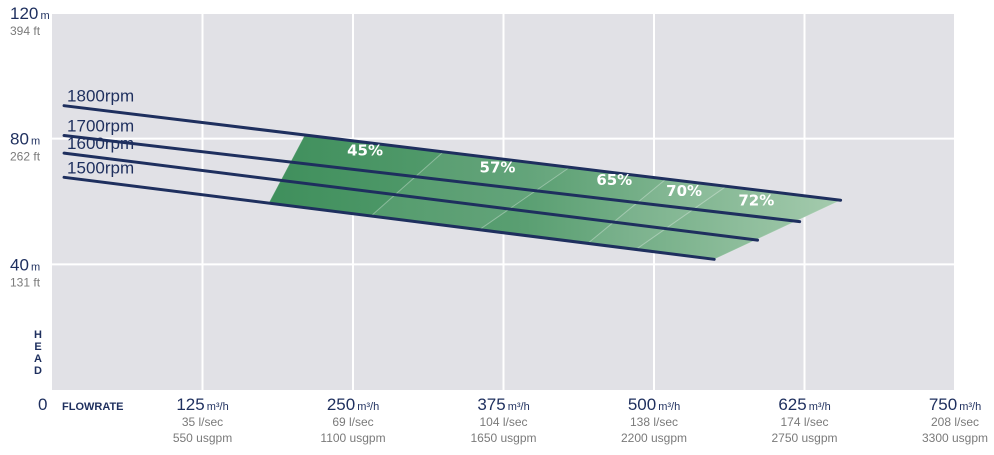 The image size is (994, 455). What do you see at coordinates (955, 404) in the screenshot?
I see `x-tick-label: 750 m³/h` at bounding box center [955, 404].